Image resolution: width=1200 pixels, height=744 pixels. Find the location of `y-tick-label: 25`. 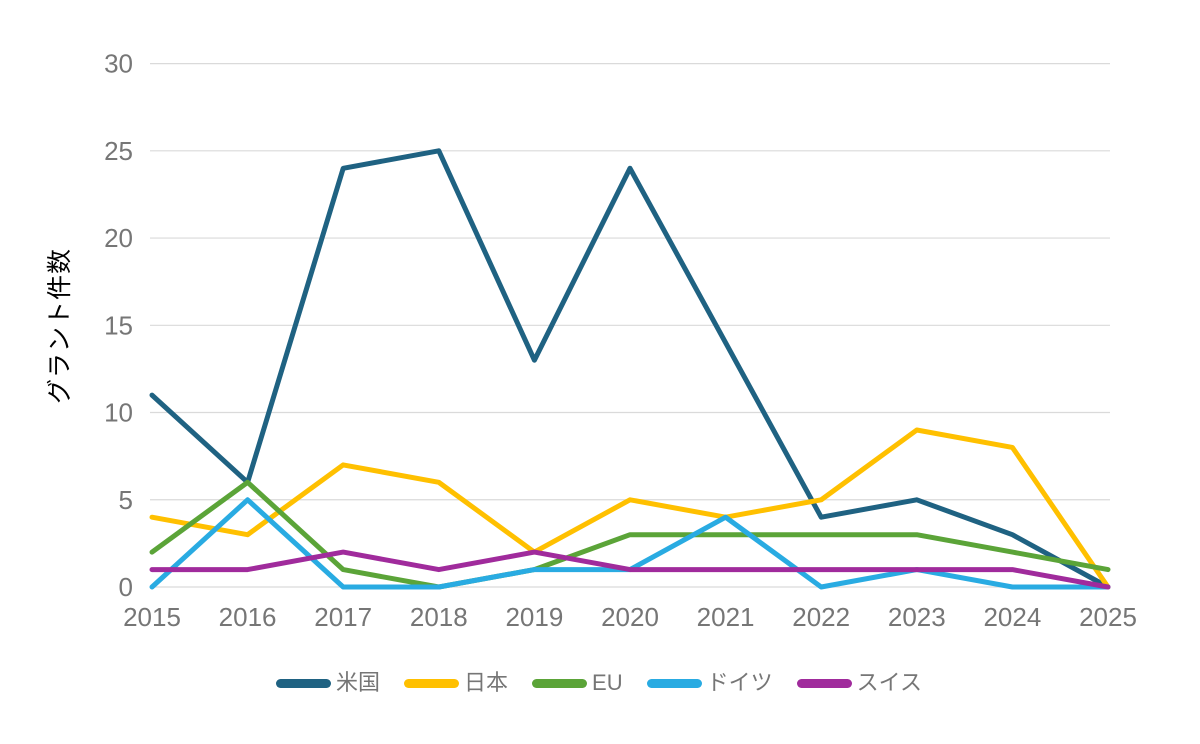

y-tick-label: 25 is located at coordinates (118, 151).